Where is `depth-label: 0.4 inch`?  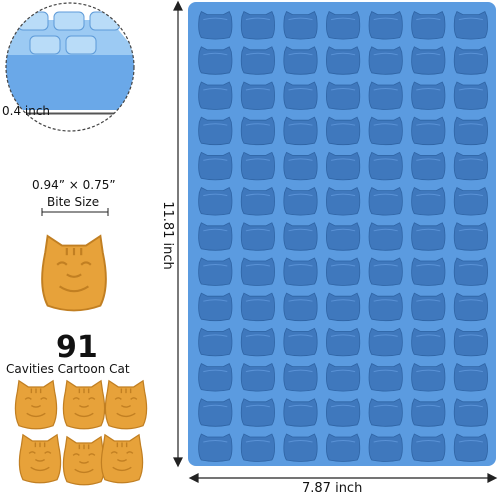 depth-label: 0.4 inch is located at coordinates (26, 111).